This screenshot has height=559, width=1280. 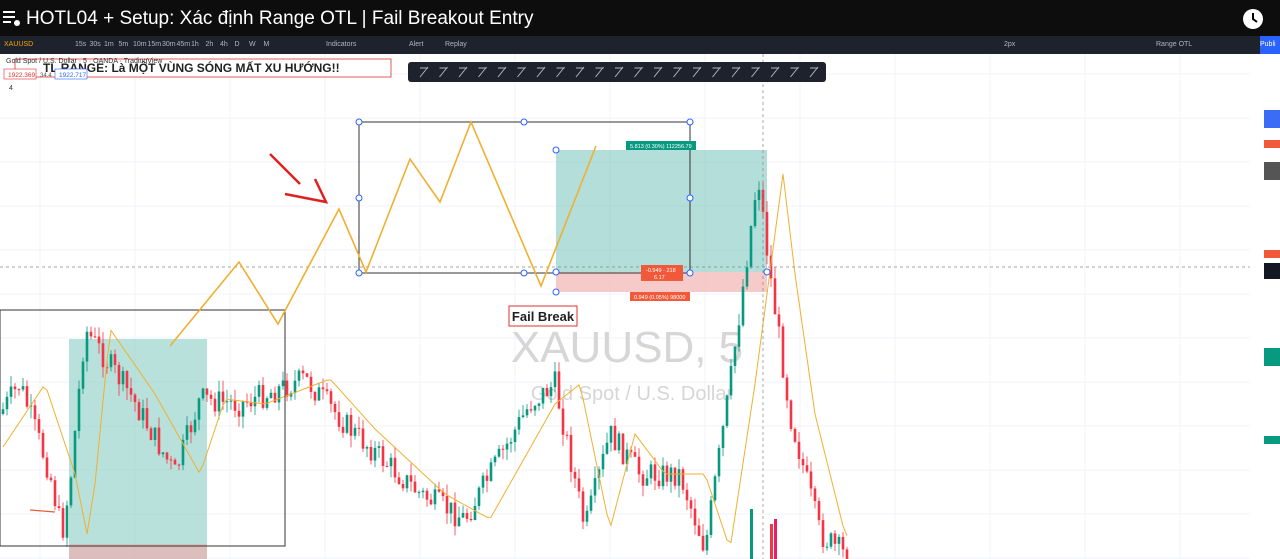 What do you see at coordinates (140, 44) in the screenshot?
I see `interval: 10m` at bounding box center [140, 44].